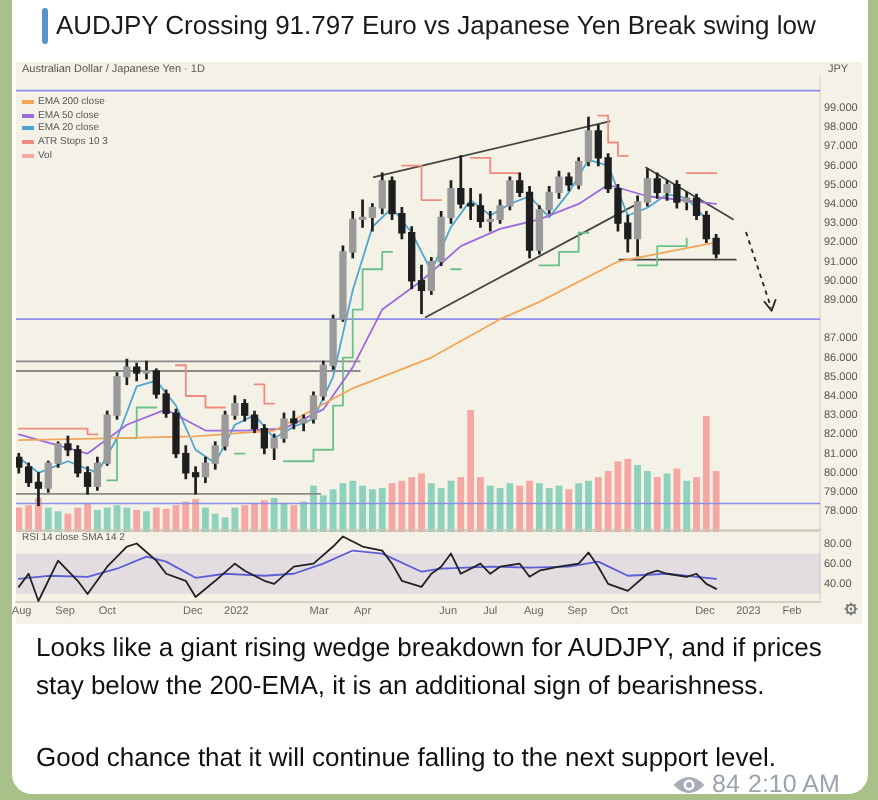  Describe the element at coordinates (407, 757) in the screenshot. I see `text: Good chance that it will continue falling to the next support level.` at that location.